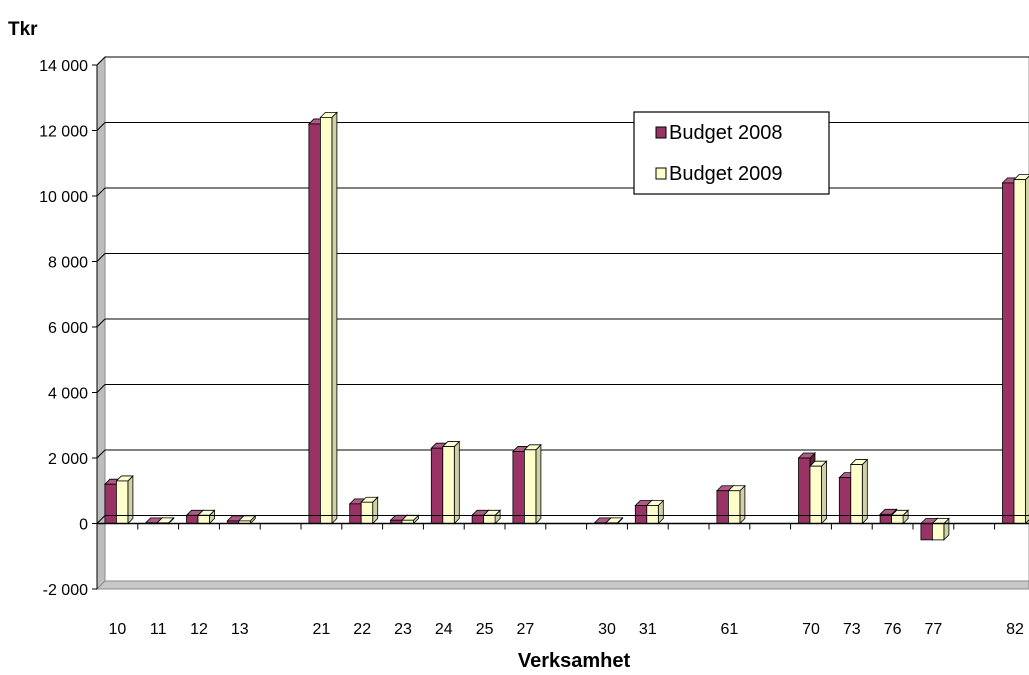 Image resolution: width=1029 pixels, height=675 pixels. What do you see at coordinates (240, 629) in the screenshot?
I see `x-tick-label-13: 13` at bounding box center [240, 629].